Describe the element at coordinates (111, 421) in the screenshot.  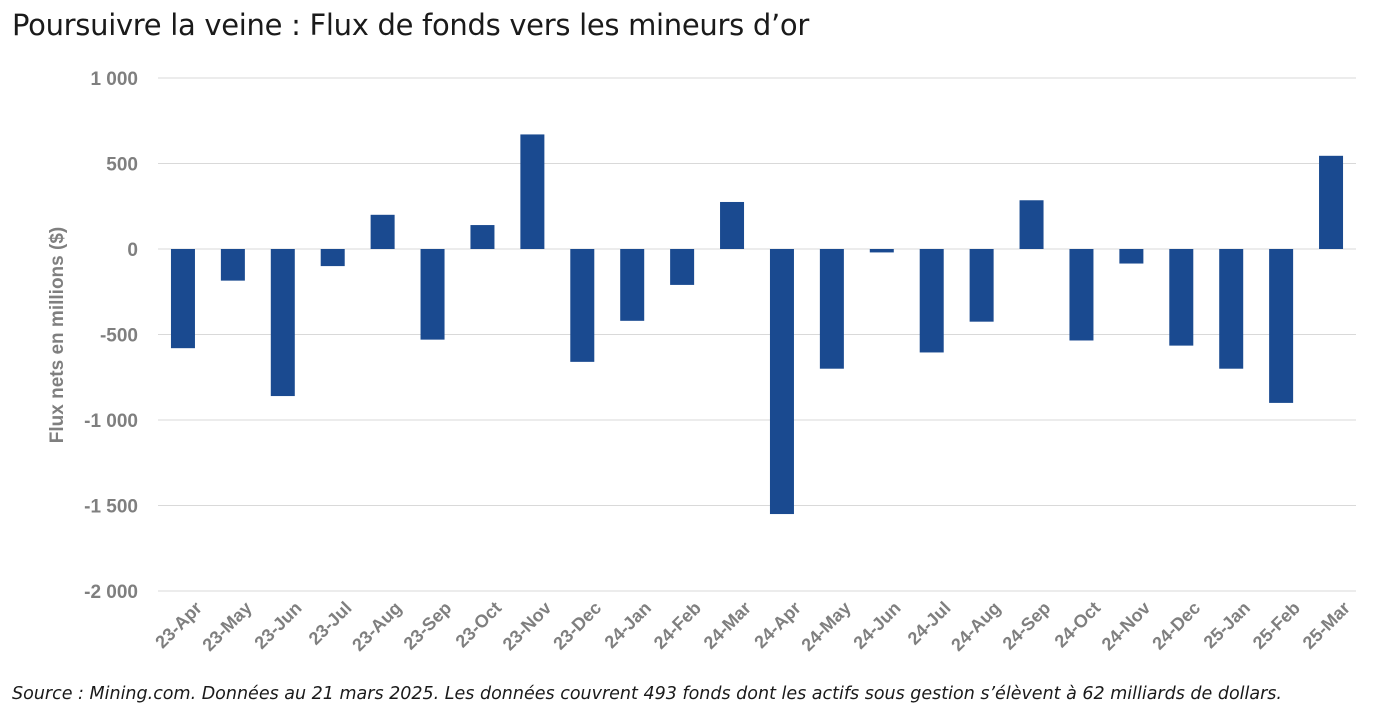
I see `y-tick-label: -1 000` at that location.